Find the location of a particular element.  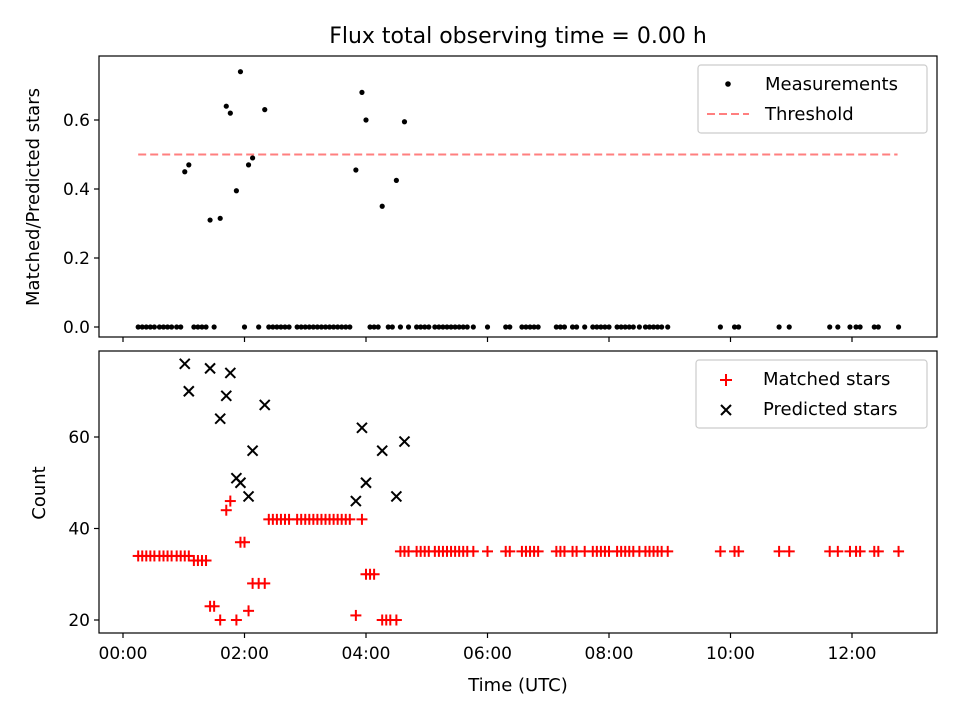

chart-title: Flux total observing time = 0.00 h is located at coordinates (518, 36).